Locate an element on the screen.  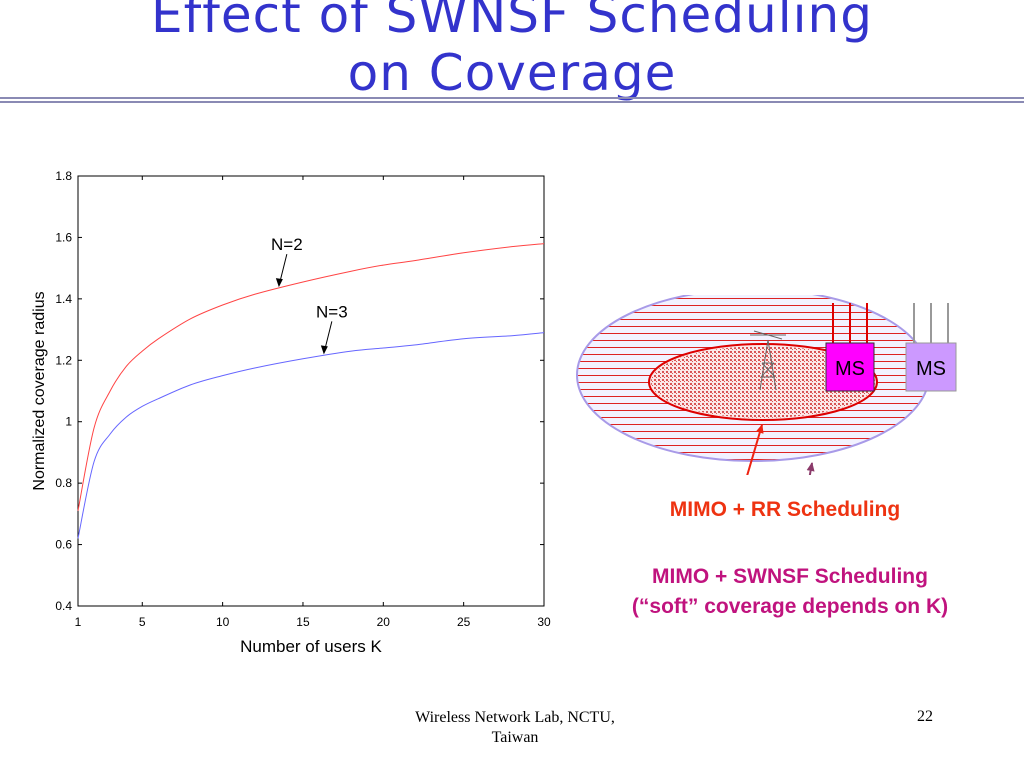
y-tick-label: 1.8 is located at coordinates (63, 176).